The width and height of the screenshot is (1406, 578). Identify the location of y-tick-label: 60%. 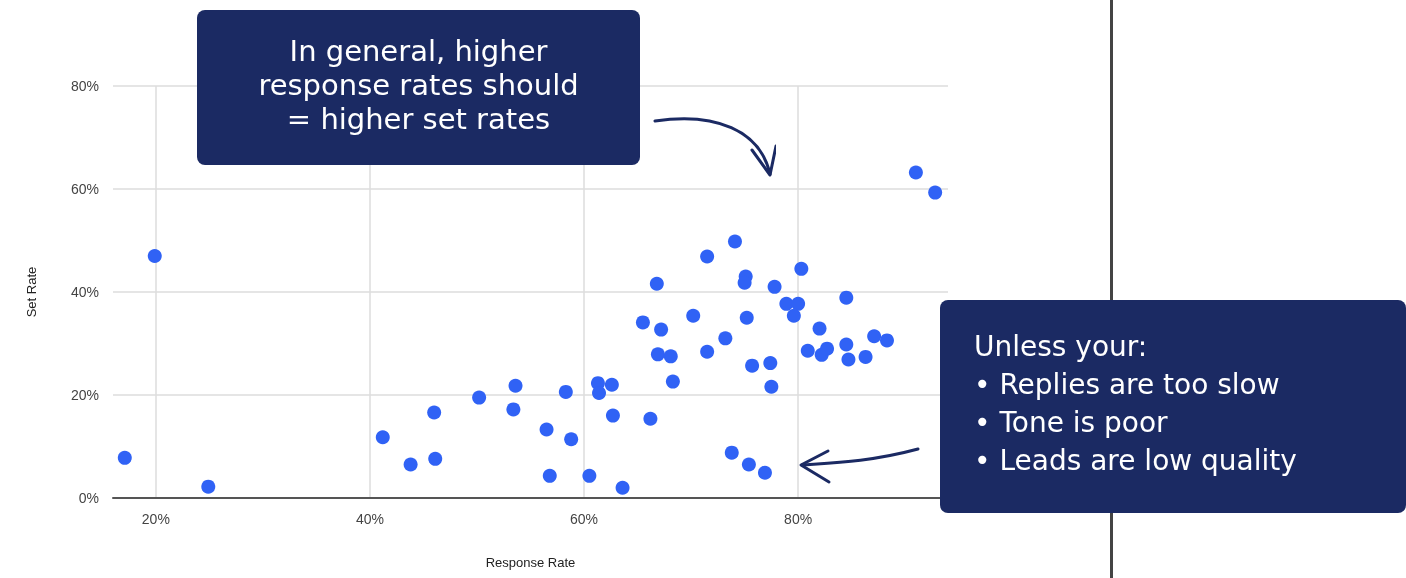
(84, 189).